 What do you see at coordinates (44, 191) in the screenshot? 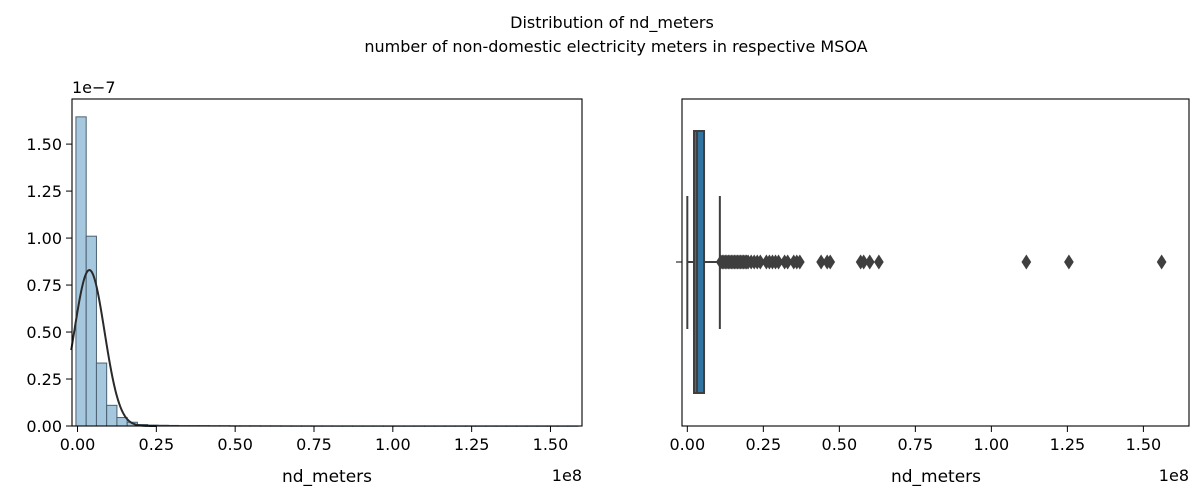
I see `histogram-y-tick-label: 1.25` at bounding box center [44, 191].